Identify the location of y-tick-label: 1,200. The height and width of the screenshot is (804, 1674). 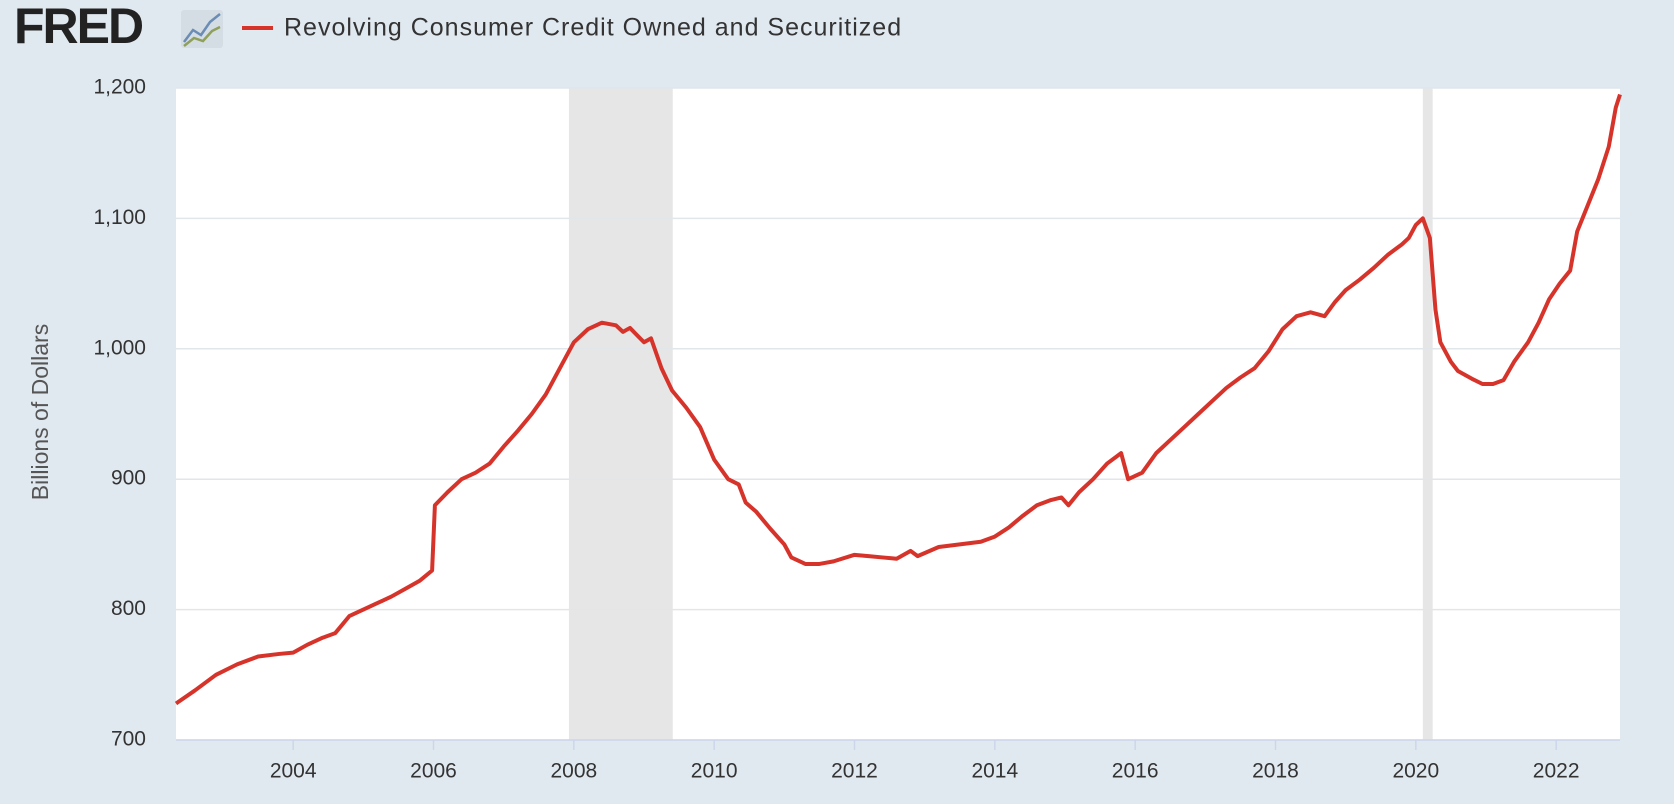
(119, 87).